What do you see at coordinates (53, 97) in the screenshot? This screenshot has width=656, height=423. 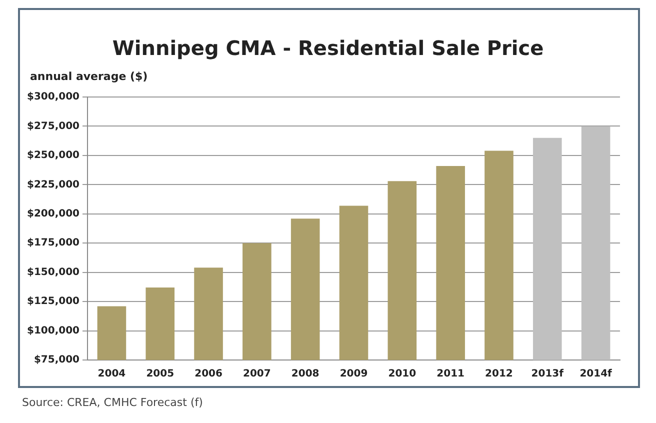 I see `y-tick-label: $300,000` at bounding box center [53, 97].